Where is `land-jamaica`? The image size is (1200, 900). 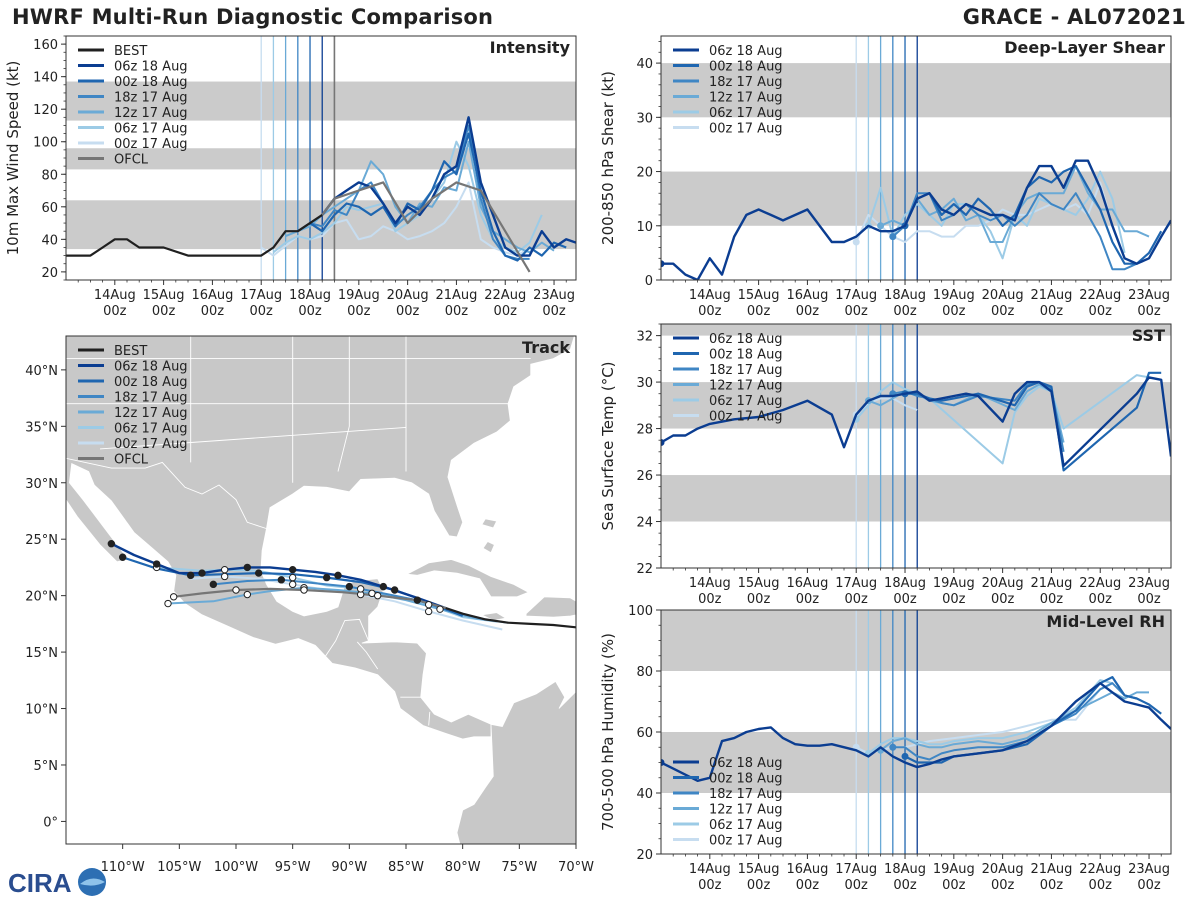 land-jamaica is located at coordinates (493, 616).